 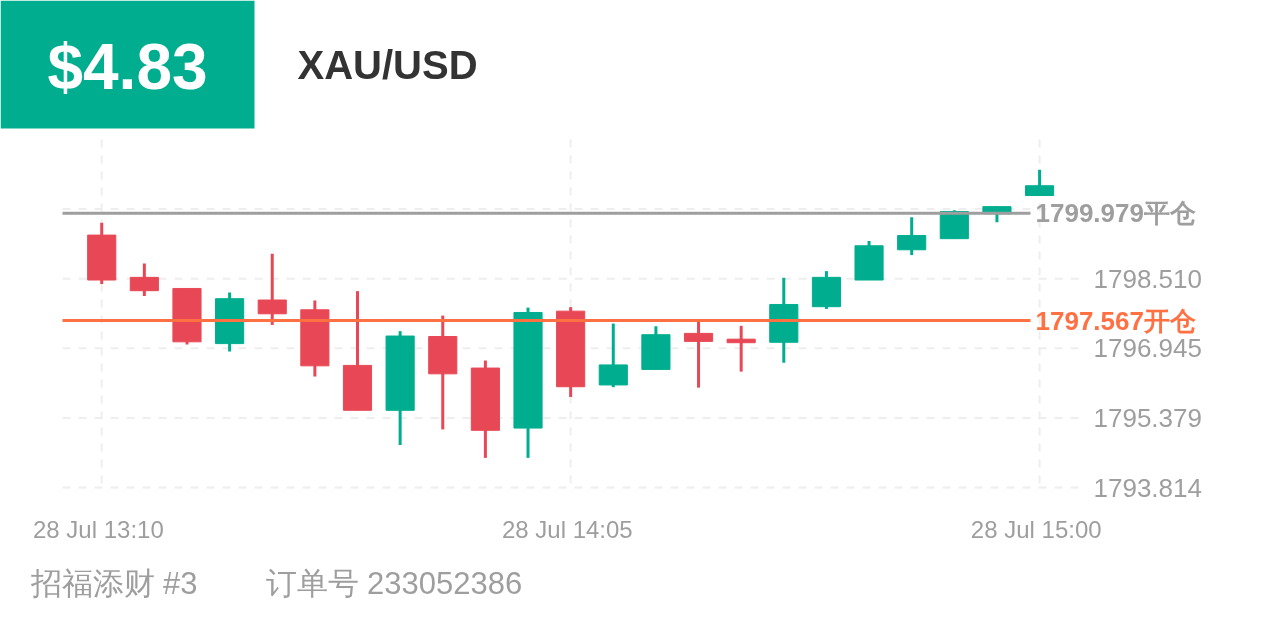 I want to click on chart-subtitle: XAU/USD, so click(x=387, y=64).